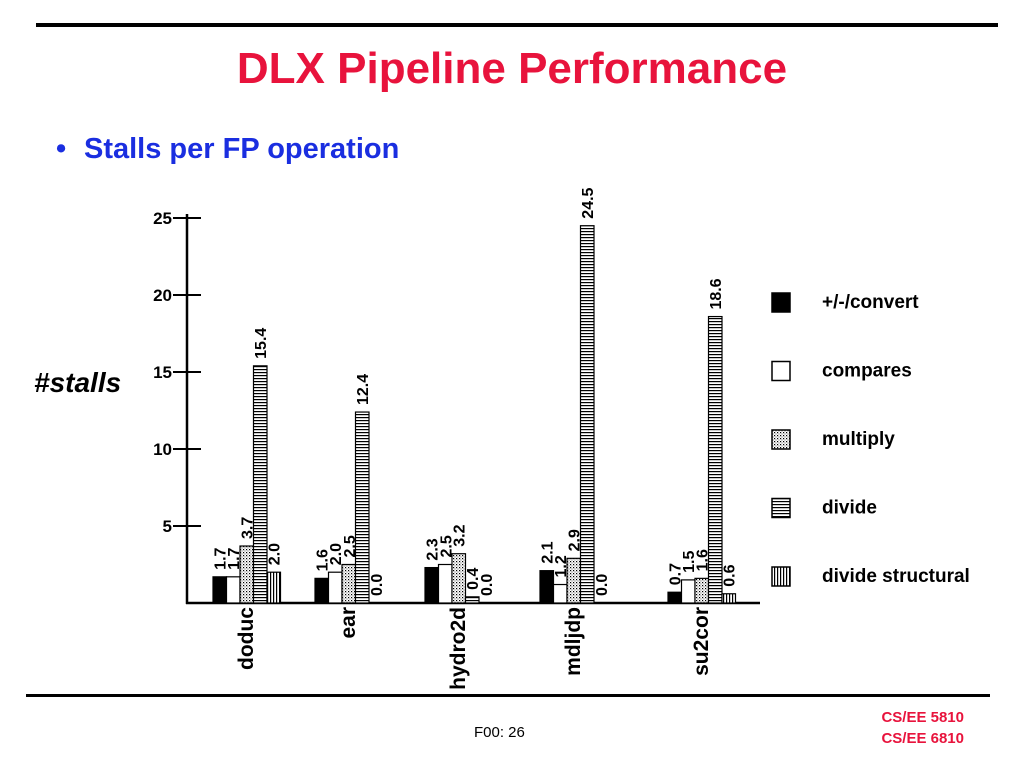  Describe the element at coordinates (870, 302) in the screenshot. I see `legend-label: +/-/convert` at that location.